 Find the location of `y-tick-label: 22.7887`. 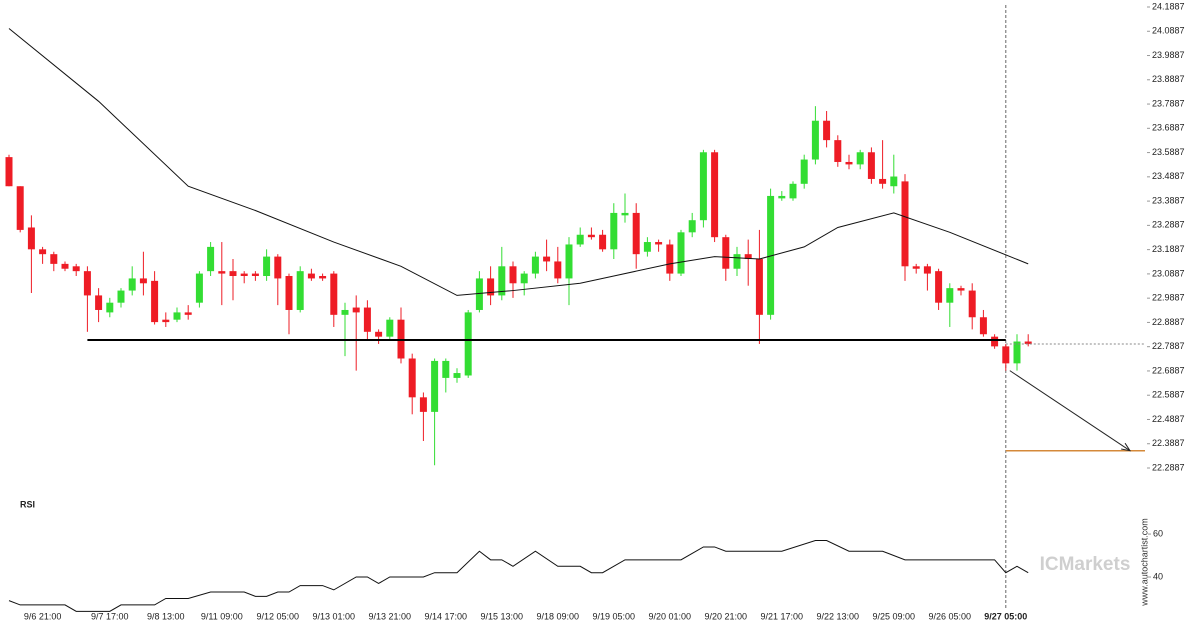

y-tick-label: 22.7887 is located at coordinates (1168, 346).